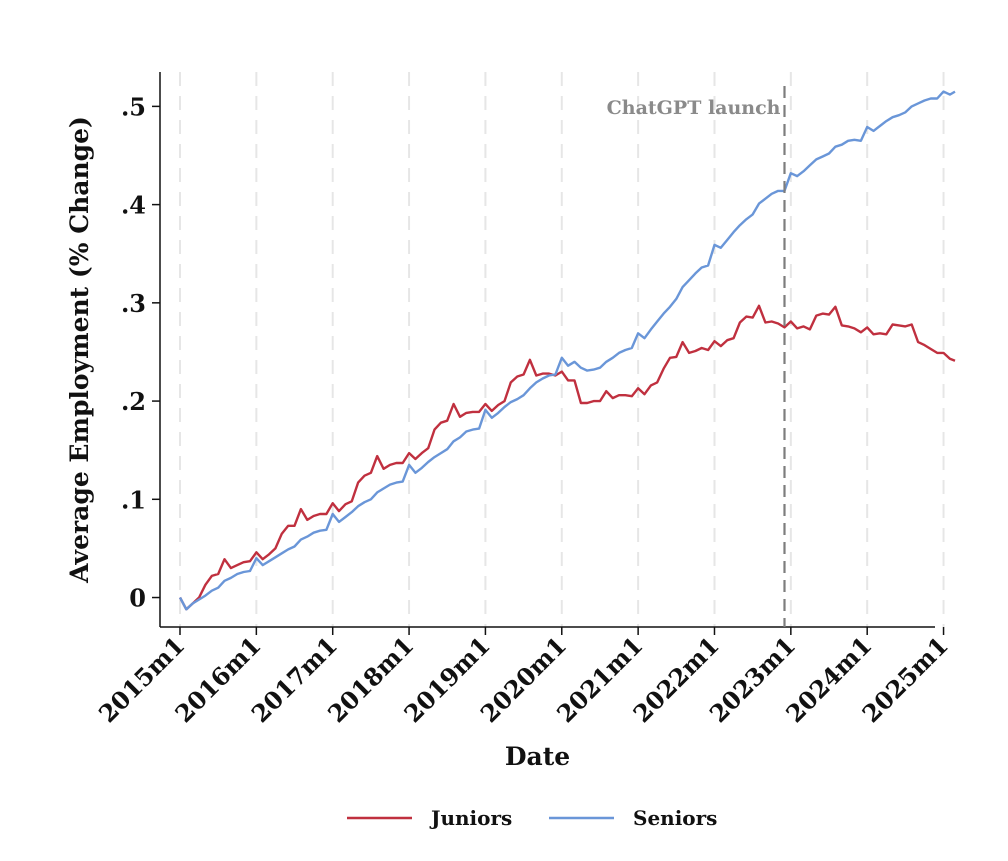  Describe the element at coordinates (133, 106) in the screenshot. I see `y-tick-label: .5` at that location.